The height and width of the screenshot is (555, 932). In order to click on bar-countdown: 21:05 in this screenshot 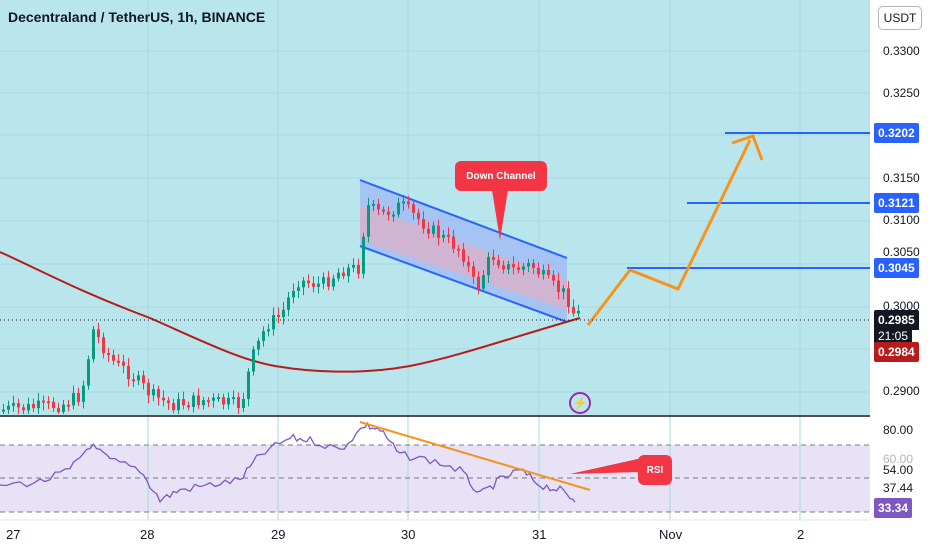, I will do `click(893, 336)`.